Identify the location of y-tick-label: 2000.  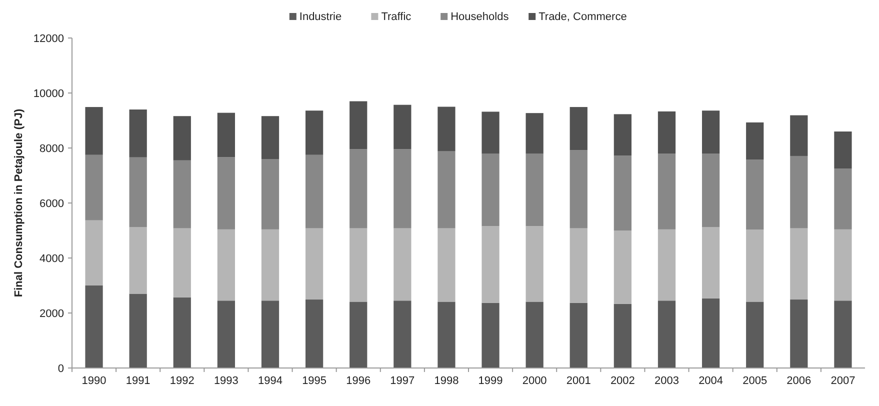
(52, 314).